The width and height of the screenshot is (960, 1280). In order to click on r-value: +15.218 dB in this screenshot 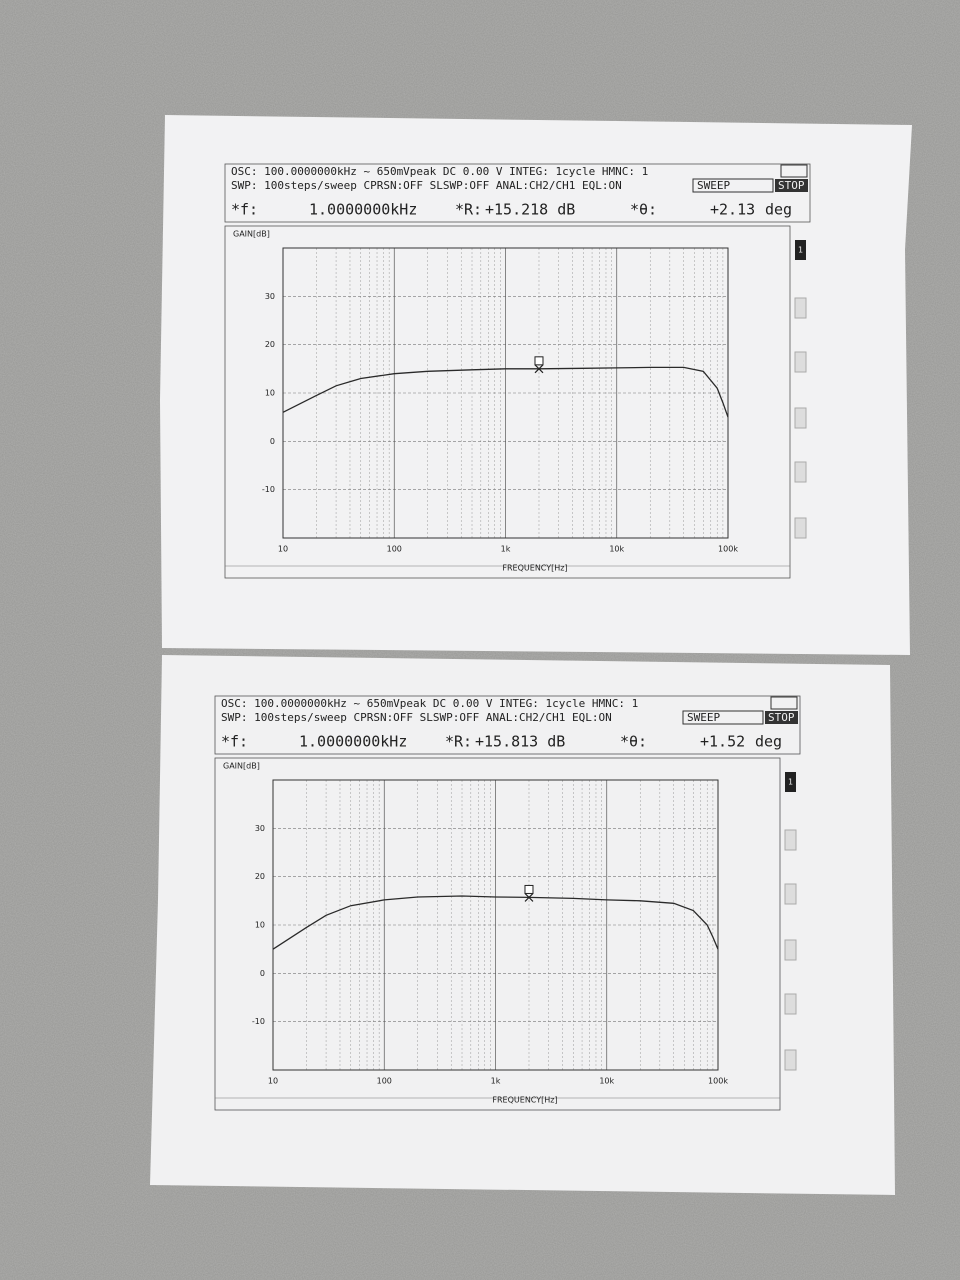, I will do `click(530, 210)`.